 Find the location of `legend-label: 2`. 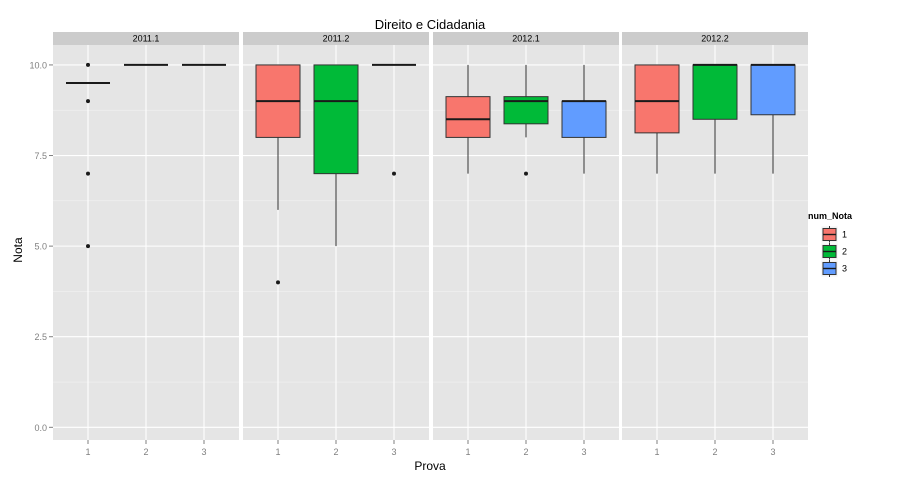

legend-label: 2 is located at coordinates (844, 252).